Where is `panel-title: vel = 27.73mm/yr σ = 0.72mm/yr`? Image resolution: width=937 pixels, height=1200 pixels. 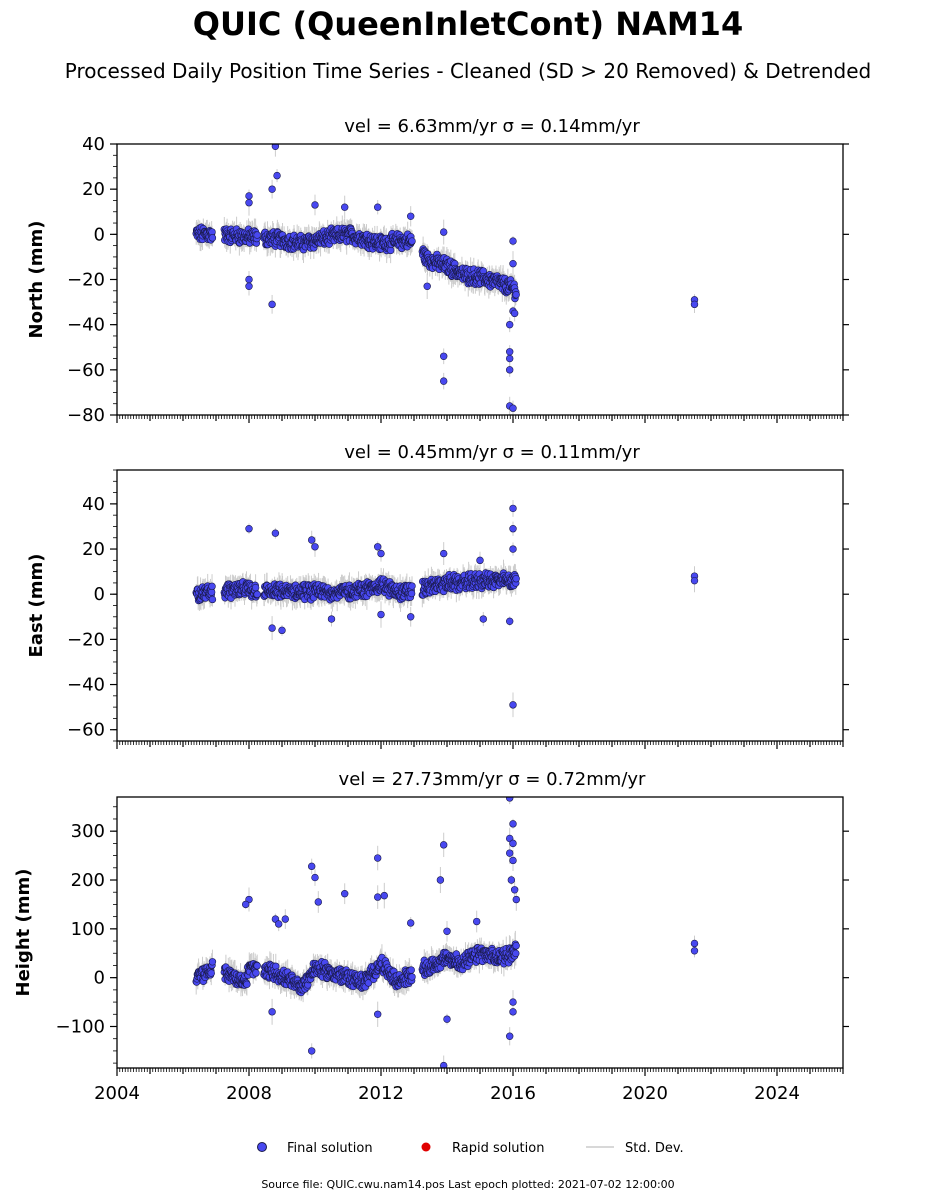
panel-title: vel = 27.73mm/yr σ = 0.72mm/yr is located at coordinates (492, 779).